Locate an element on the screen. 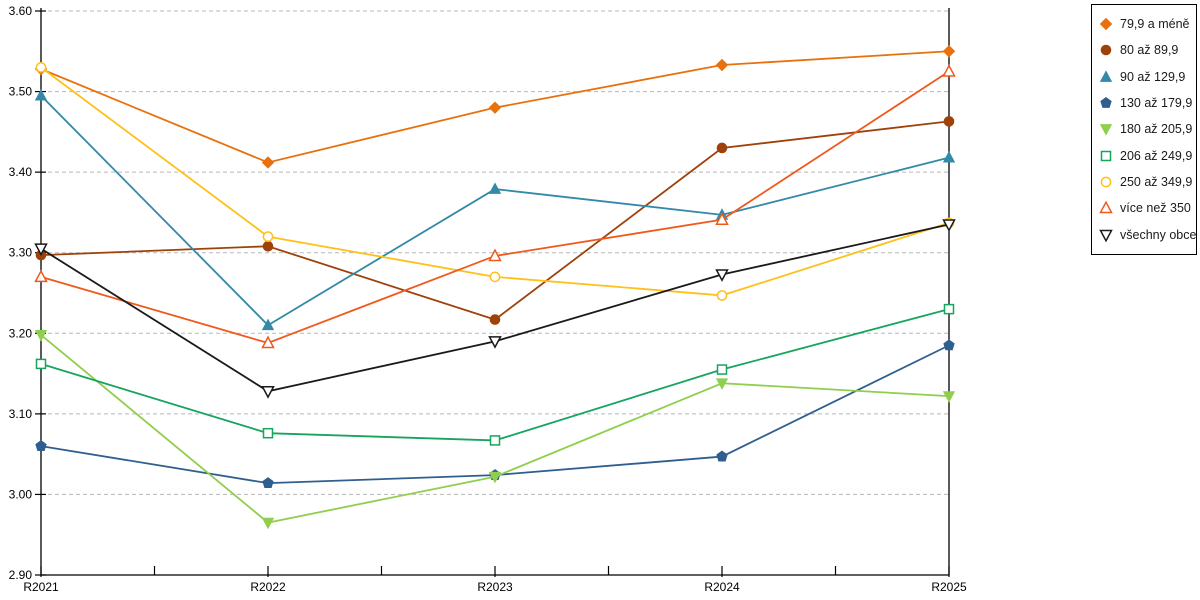 The width and height of the screenshot is (1200, 600). diamond-icon is located at coordinates (1106, 24).